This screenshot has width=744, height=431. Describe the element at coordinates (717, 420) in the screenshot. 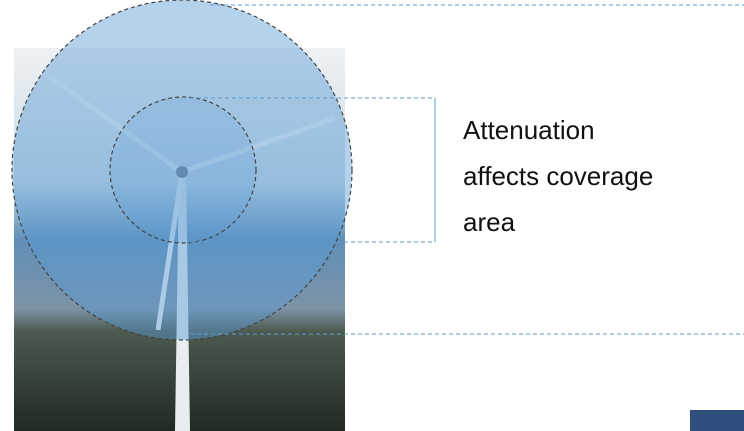

I see `corner-block` at that location.